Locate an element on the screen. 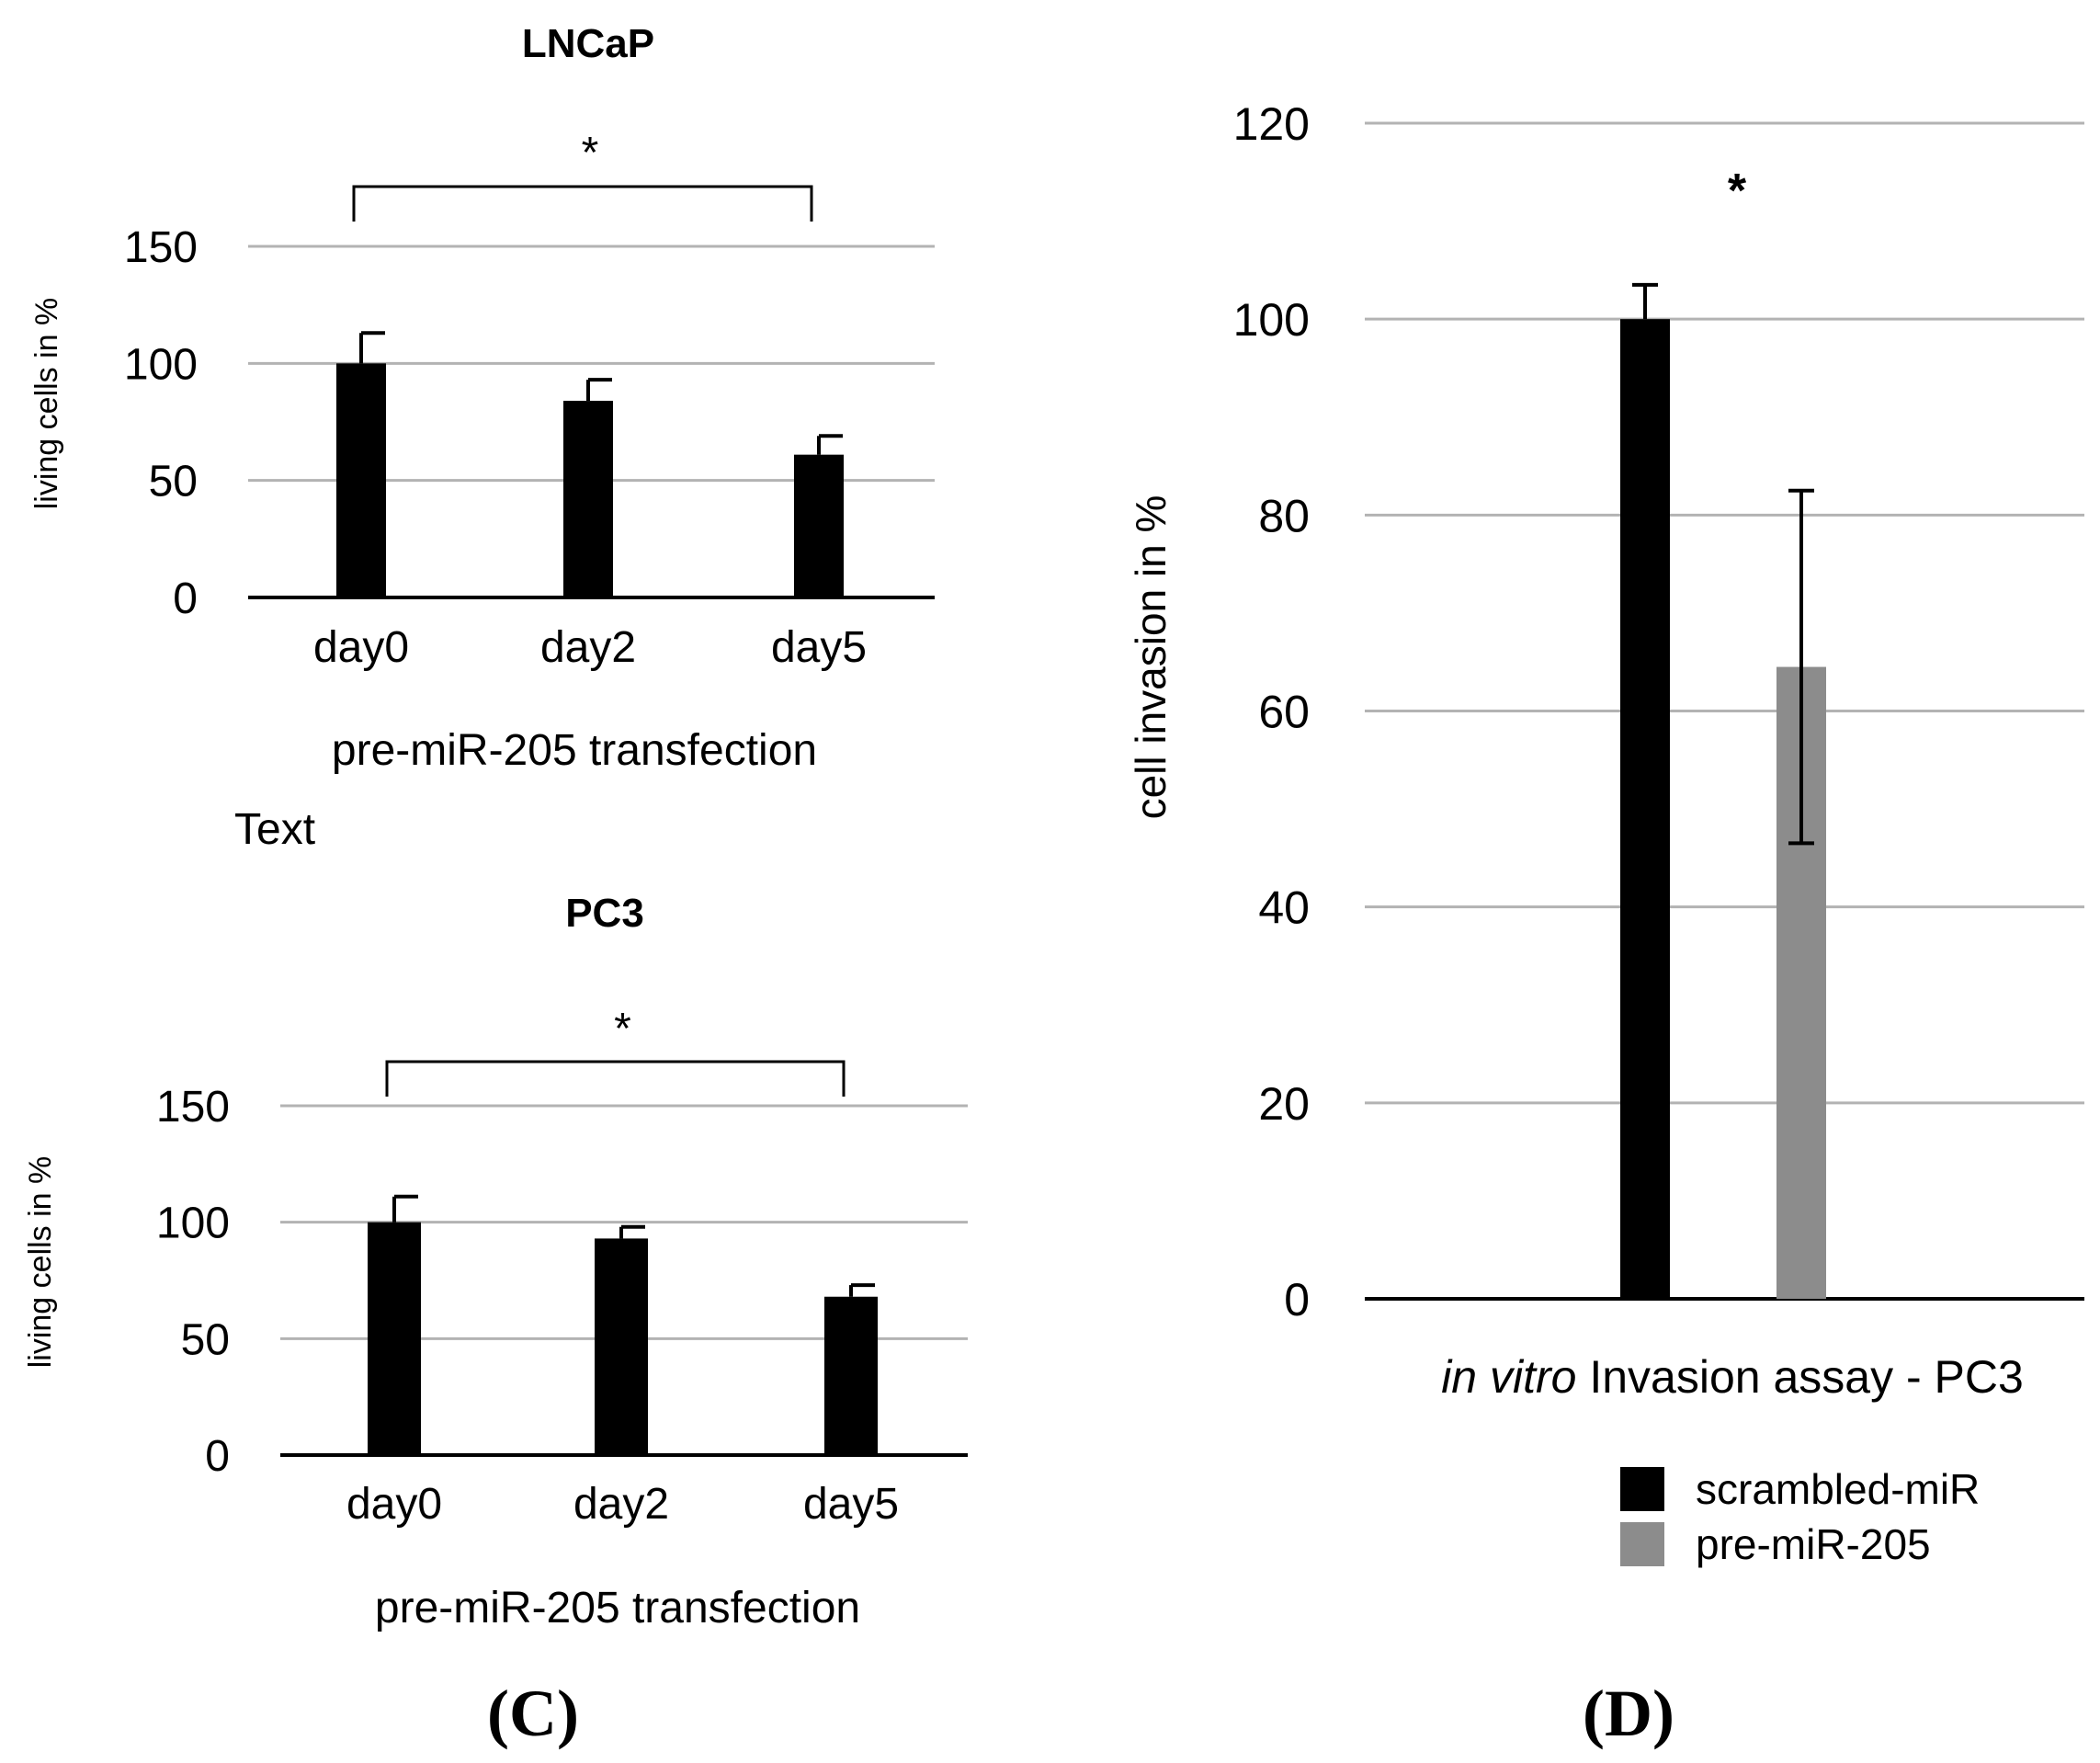  pc3-y-axis-label: living cells in % is located at coordinates (40, 1263).